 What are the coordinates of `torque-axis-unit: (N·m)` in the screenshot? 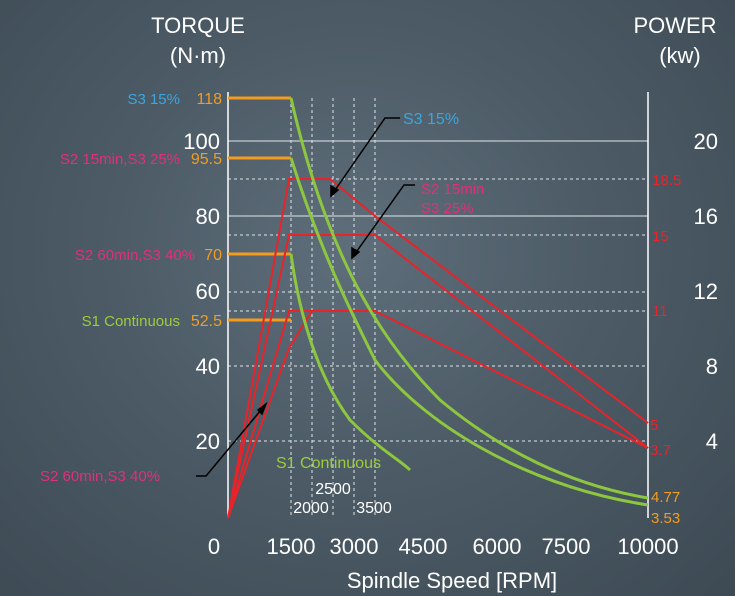 It's located at (198, 55).